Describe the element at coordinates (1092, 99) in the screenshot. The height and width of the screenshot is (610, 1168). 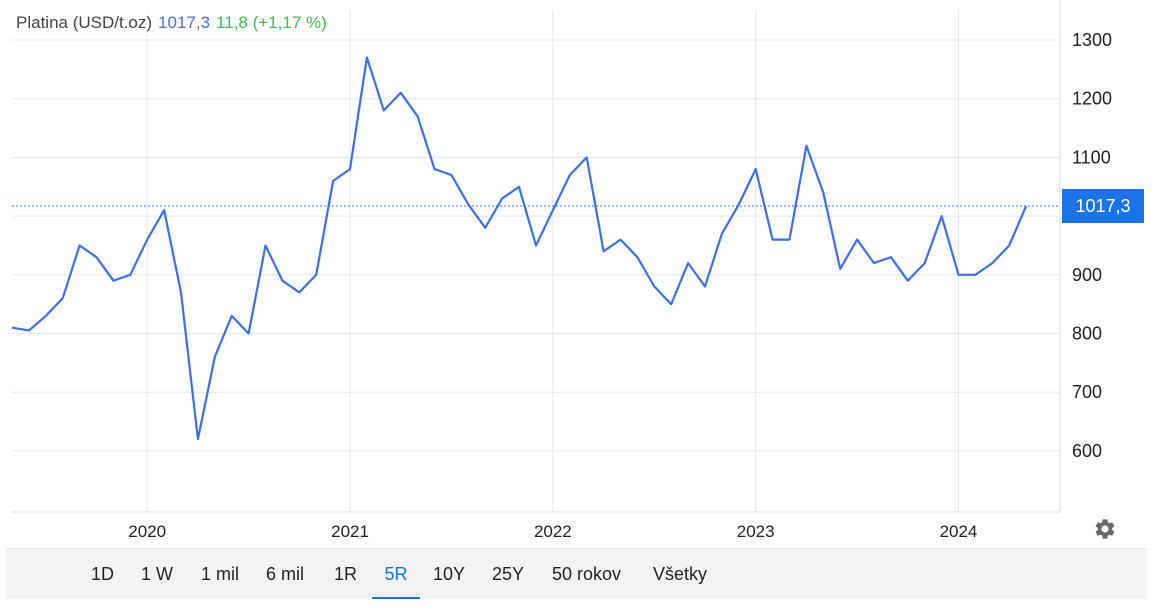
I see `y-tick-label: 1200` at that location.